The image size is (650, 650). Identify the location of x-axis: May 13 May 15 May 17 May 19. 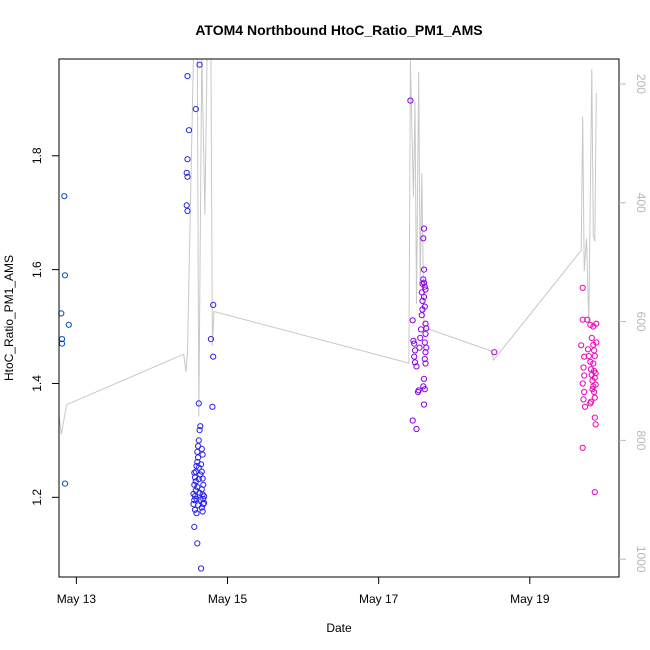
(303, 591).